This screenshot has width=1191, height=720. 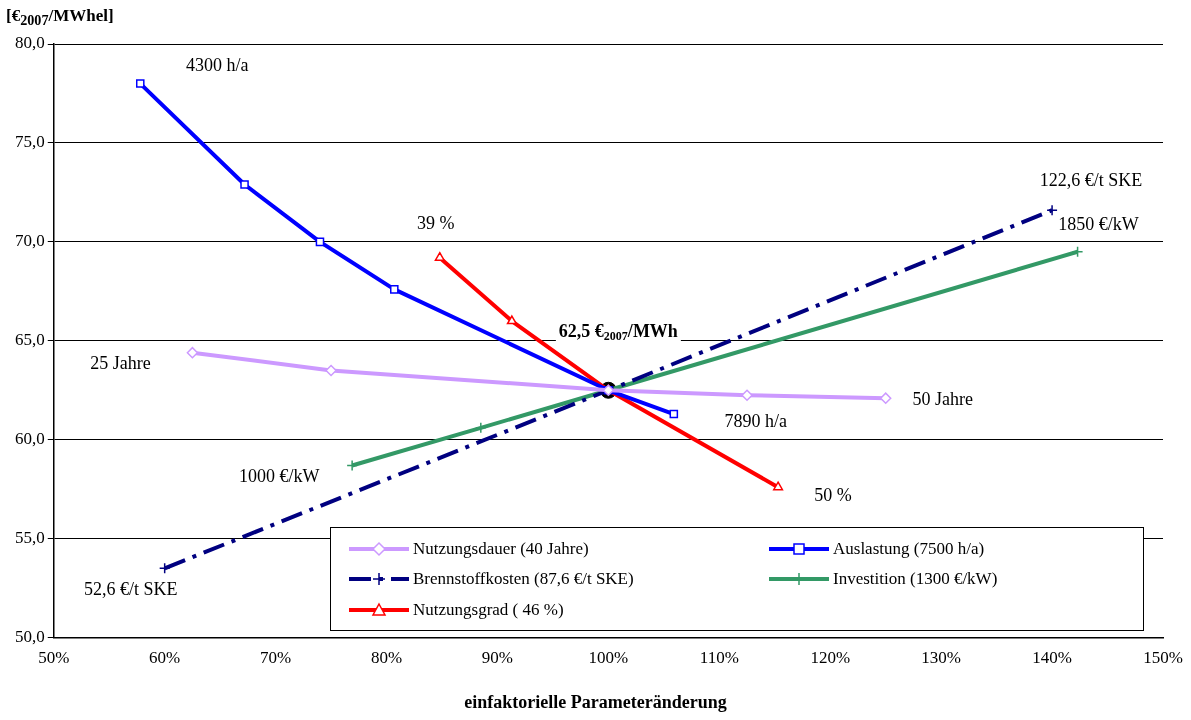 I want to click on x-tick-label: 140%, so click(x=1052, y=658).